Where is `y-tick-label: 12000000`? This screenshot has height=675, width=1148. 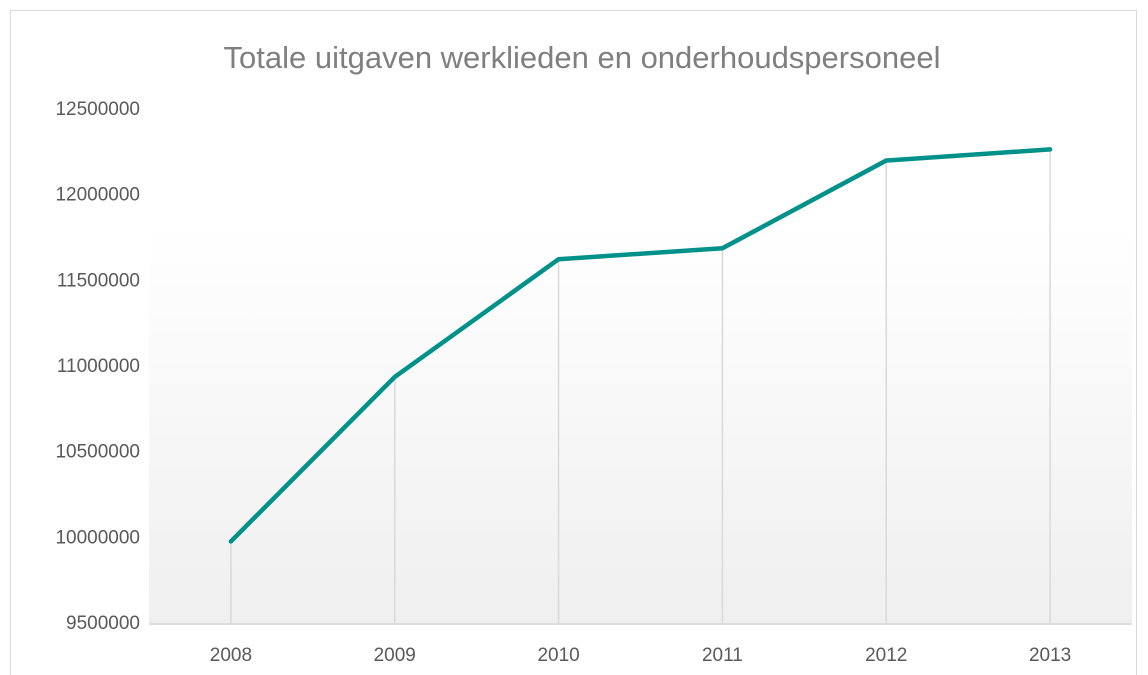
y-tick-label: 12000000 is located at coordinates (97, 195).